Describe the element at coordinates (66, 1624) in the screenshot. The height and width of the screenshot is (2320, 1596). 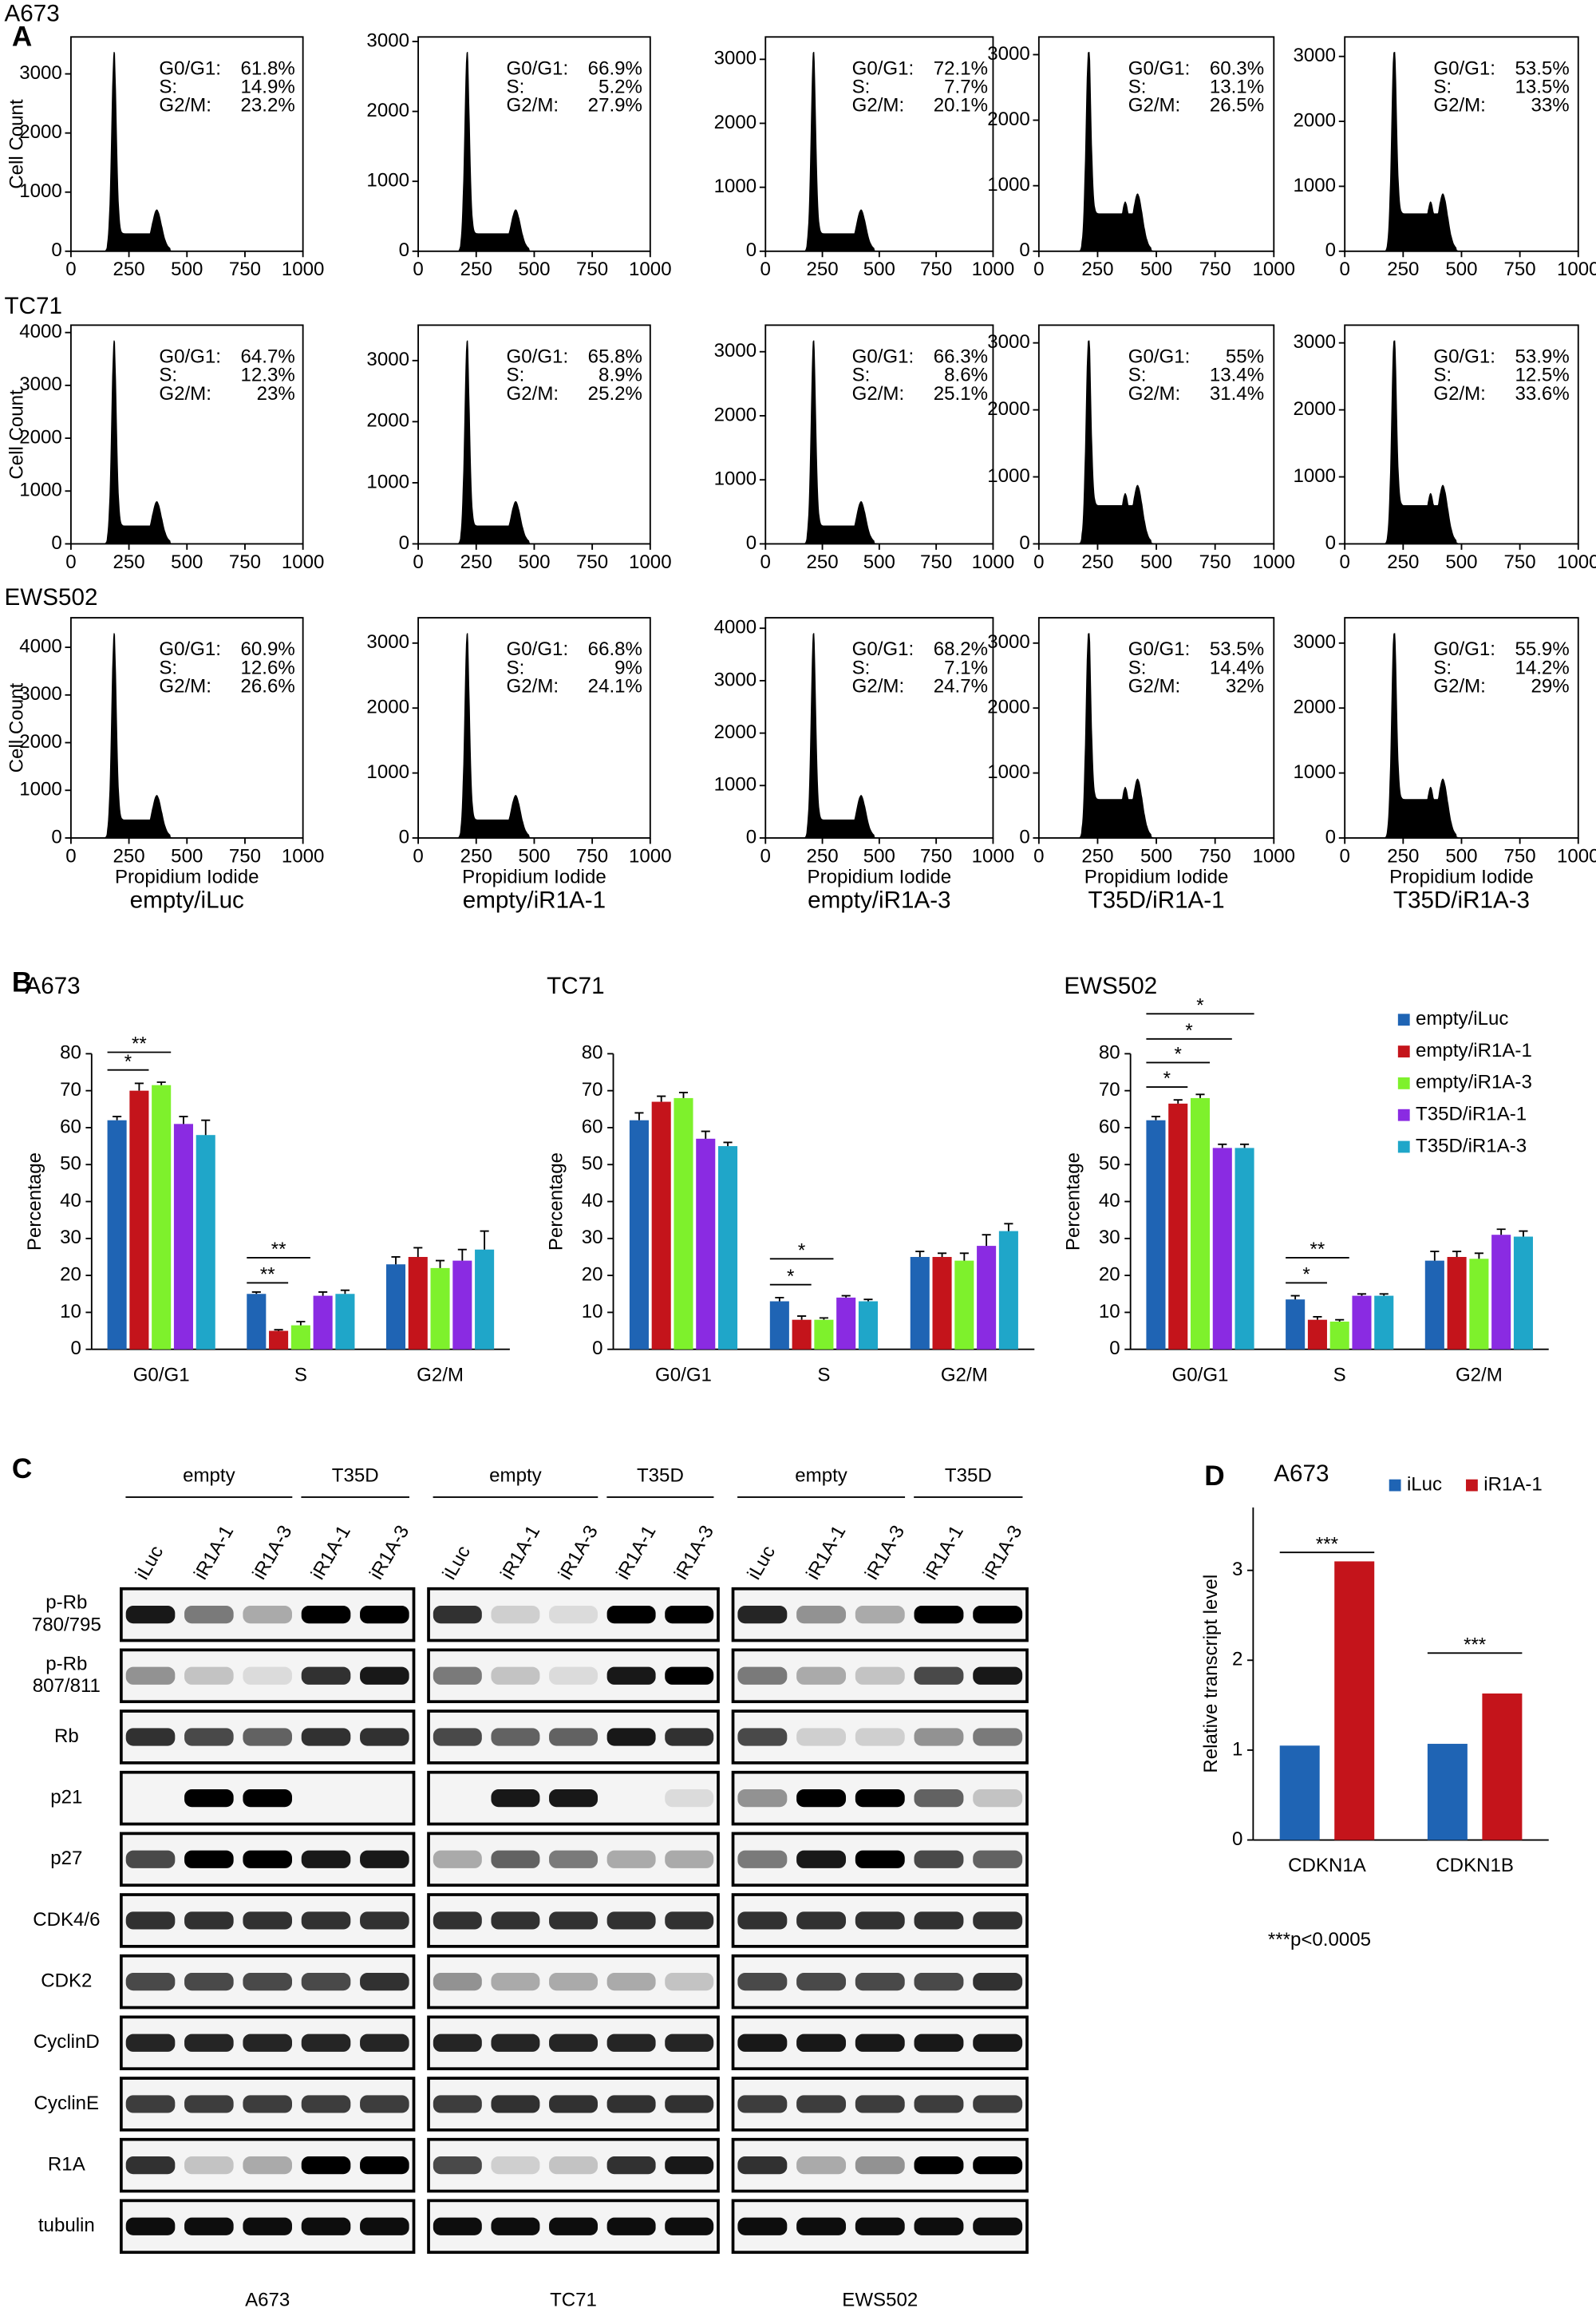
I see `protein-label: 780/795` at that location.